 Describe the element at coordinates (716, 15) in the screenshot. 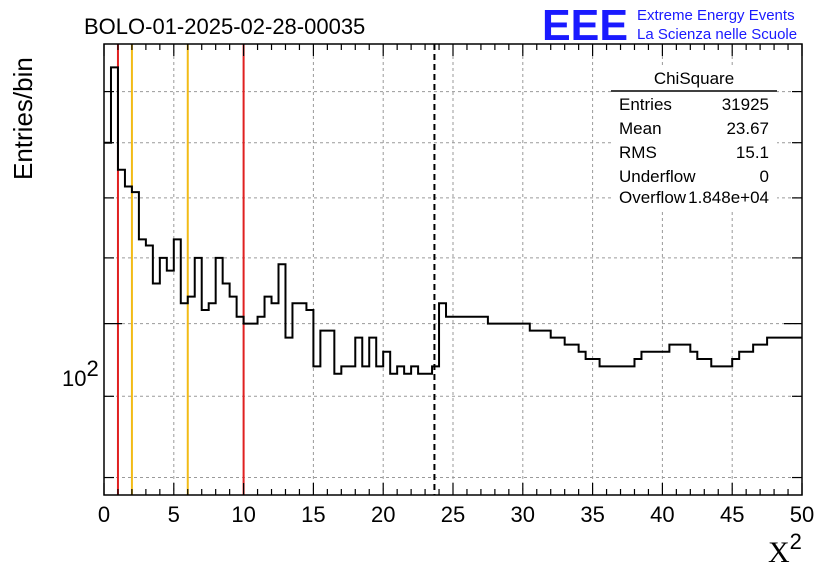

I see `logo-line-1: Extreme Energy Events` at that location.